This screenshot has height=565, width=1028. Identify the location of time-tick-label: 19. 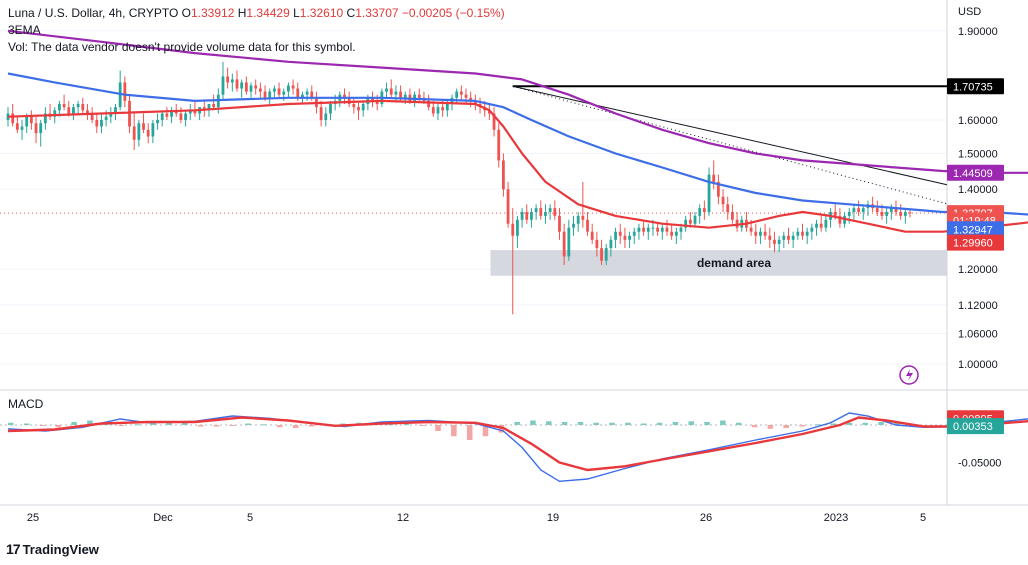
(553, 518).